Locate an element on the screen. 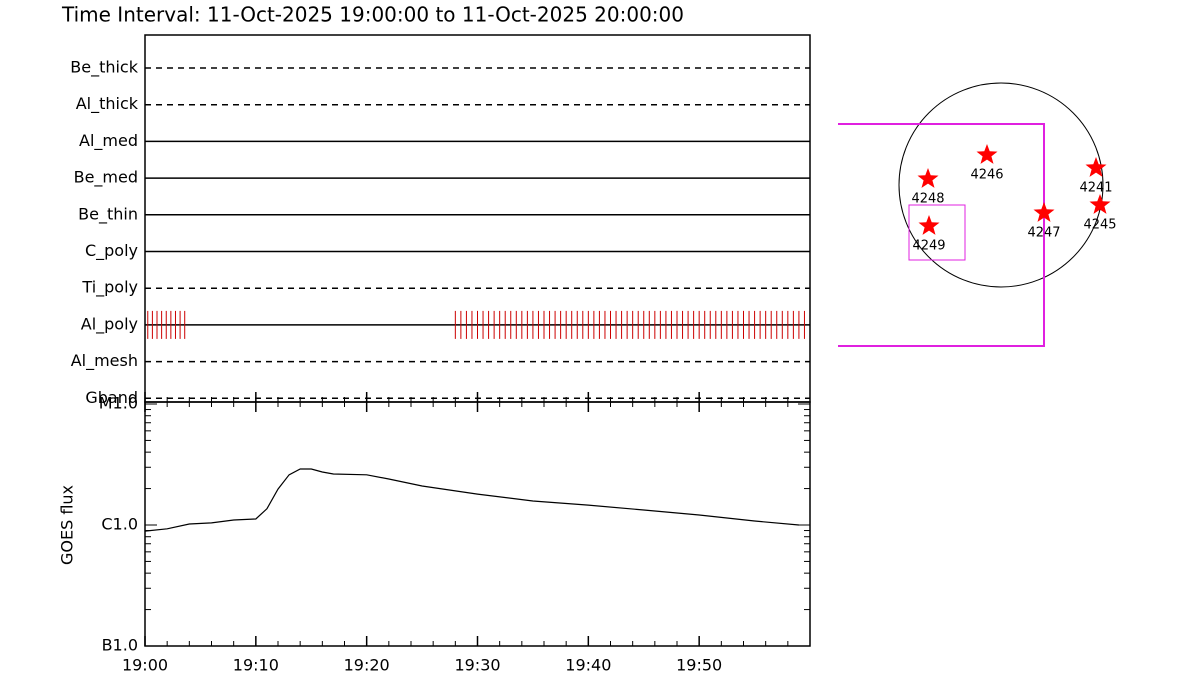 The image size is (1200, 700). region-label: 4248 is located at coordinates (927, 199).